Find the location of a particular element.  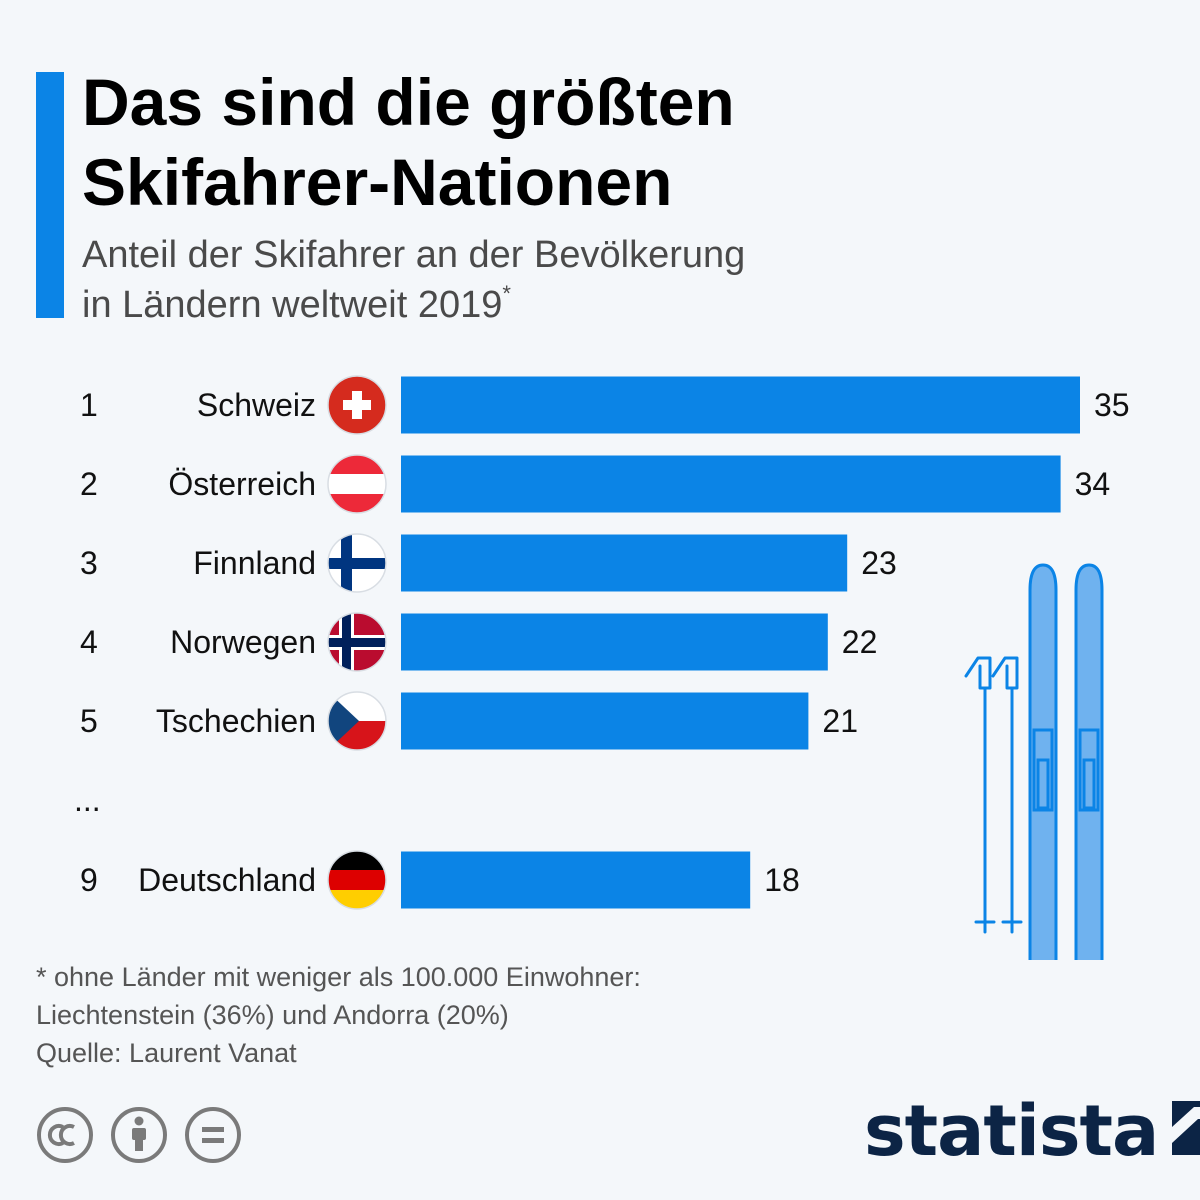

attribution-icon is located at coordinates (139, 1135).